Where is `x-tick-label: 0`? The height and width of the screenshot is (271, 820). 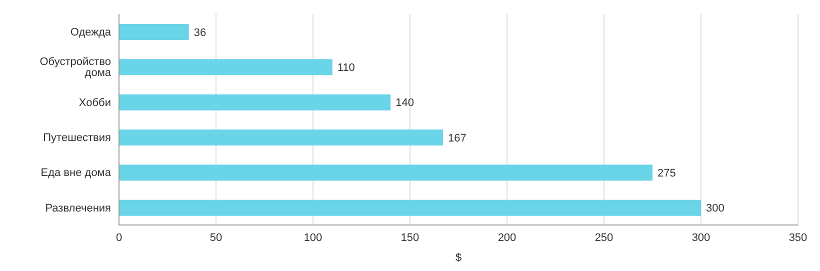 x-tick-label: 0 is located at coordinates (119, 238).